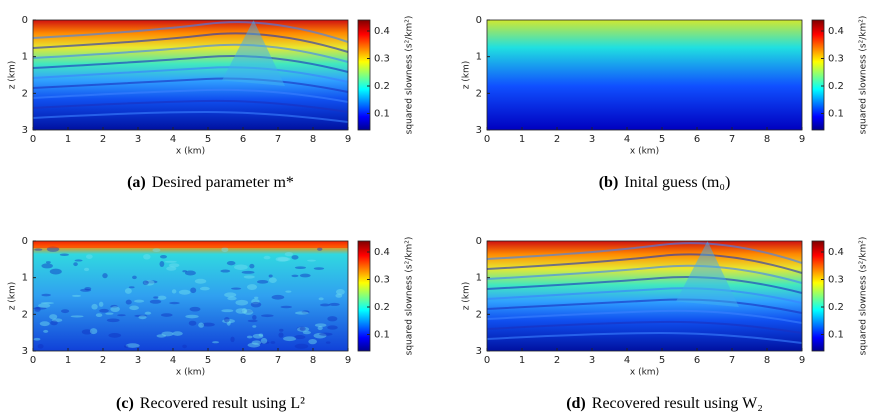 This screenshot has width=873, height=415. What do you see at coordinates (677, 182) in the screenshot?
I see `caption-text: Inital guess (m₀)` at bounding box center [677, 182].